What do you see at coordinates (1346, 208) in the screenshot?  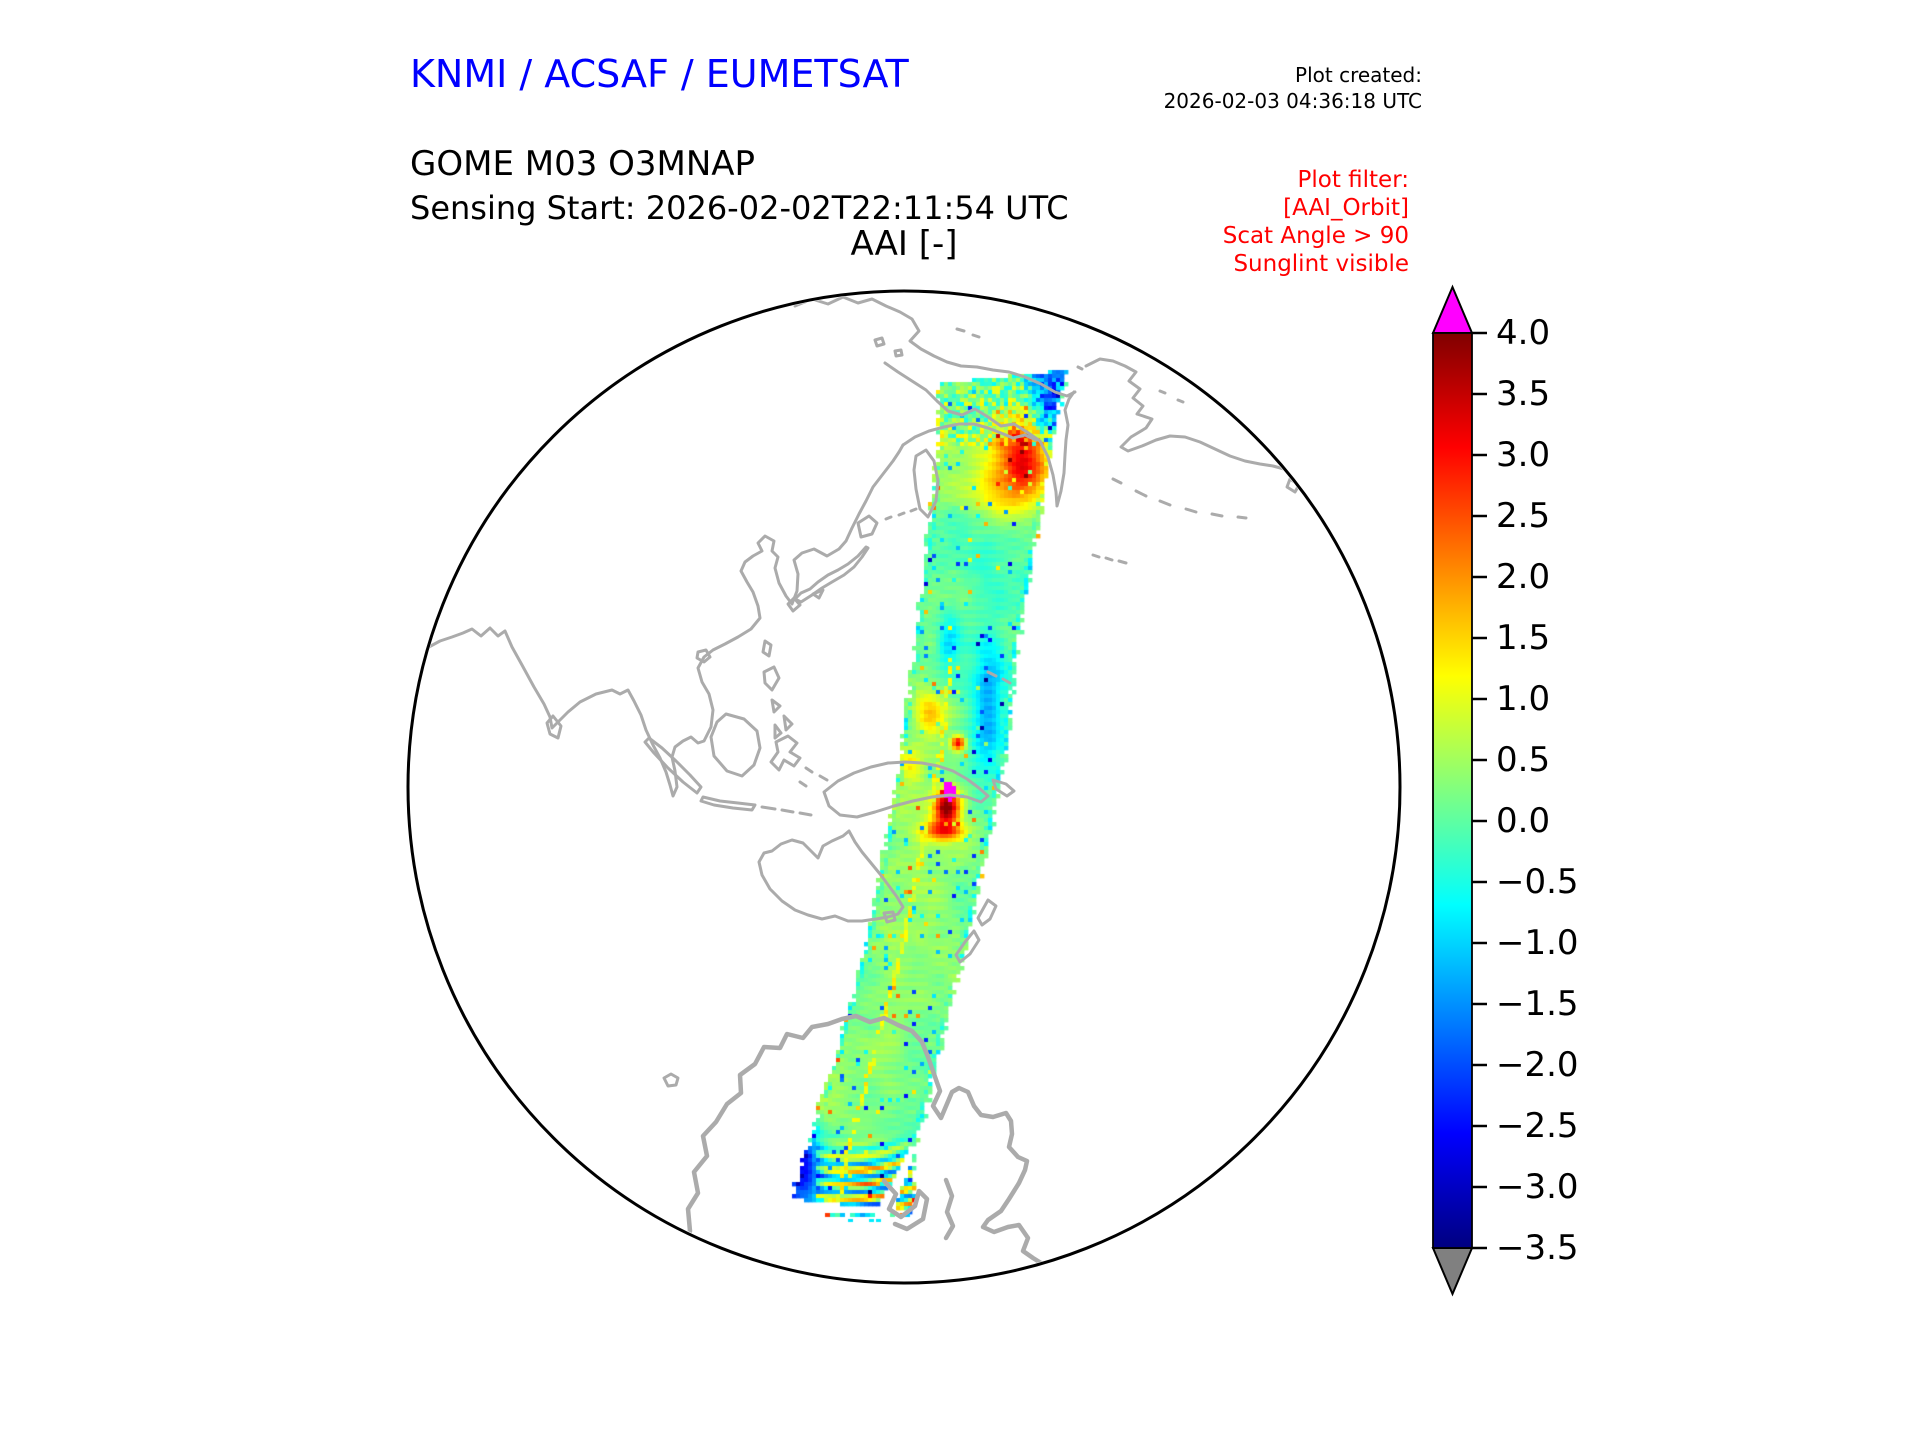 I see `plot-filter-line: [AAI_Orbit]` at bounding box center [1346, 208].